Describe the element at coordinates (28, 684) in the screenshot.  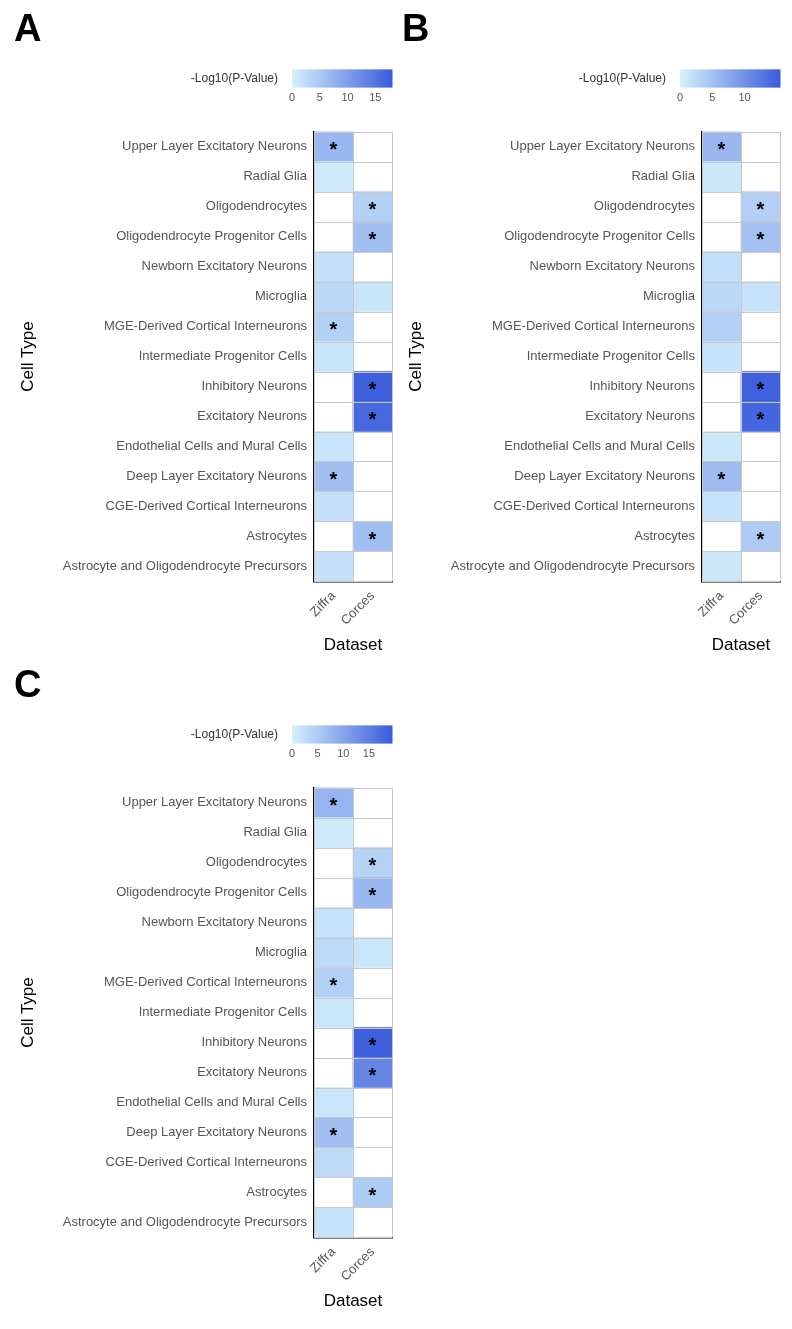
I see `chart-title: C` at that location.